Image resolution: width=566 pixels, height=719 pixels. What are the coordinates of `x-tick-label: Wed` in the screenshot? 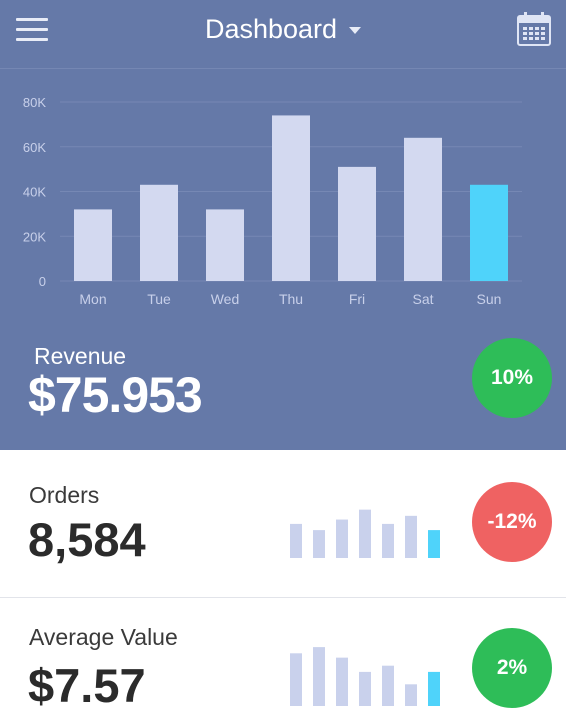 It's located at (225, 299).